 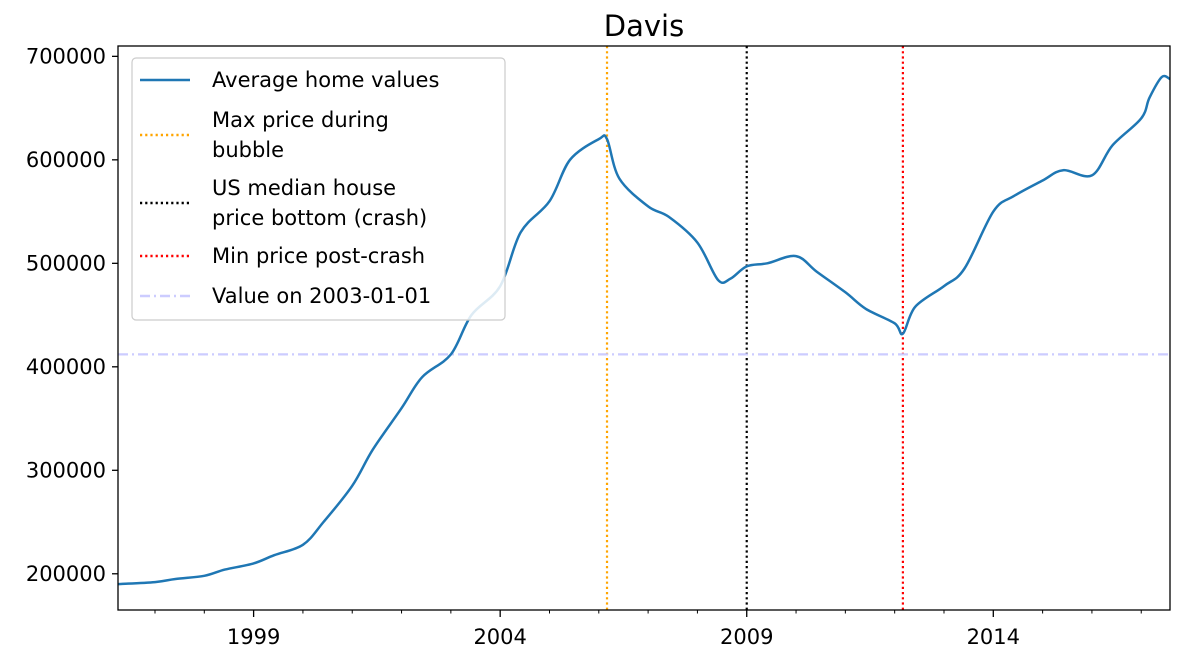 What do you see at coordinates (321, 296) in the screenshot?
I see `legend-label: Value on 2003-01-01` at bounding box center [321, 296].